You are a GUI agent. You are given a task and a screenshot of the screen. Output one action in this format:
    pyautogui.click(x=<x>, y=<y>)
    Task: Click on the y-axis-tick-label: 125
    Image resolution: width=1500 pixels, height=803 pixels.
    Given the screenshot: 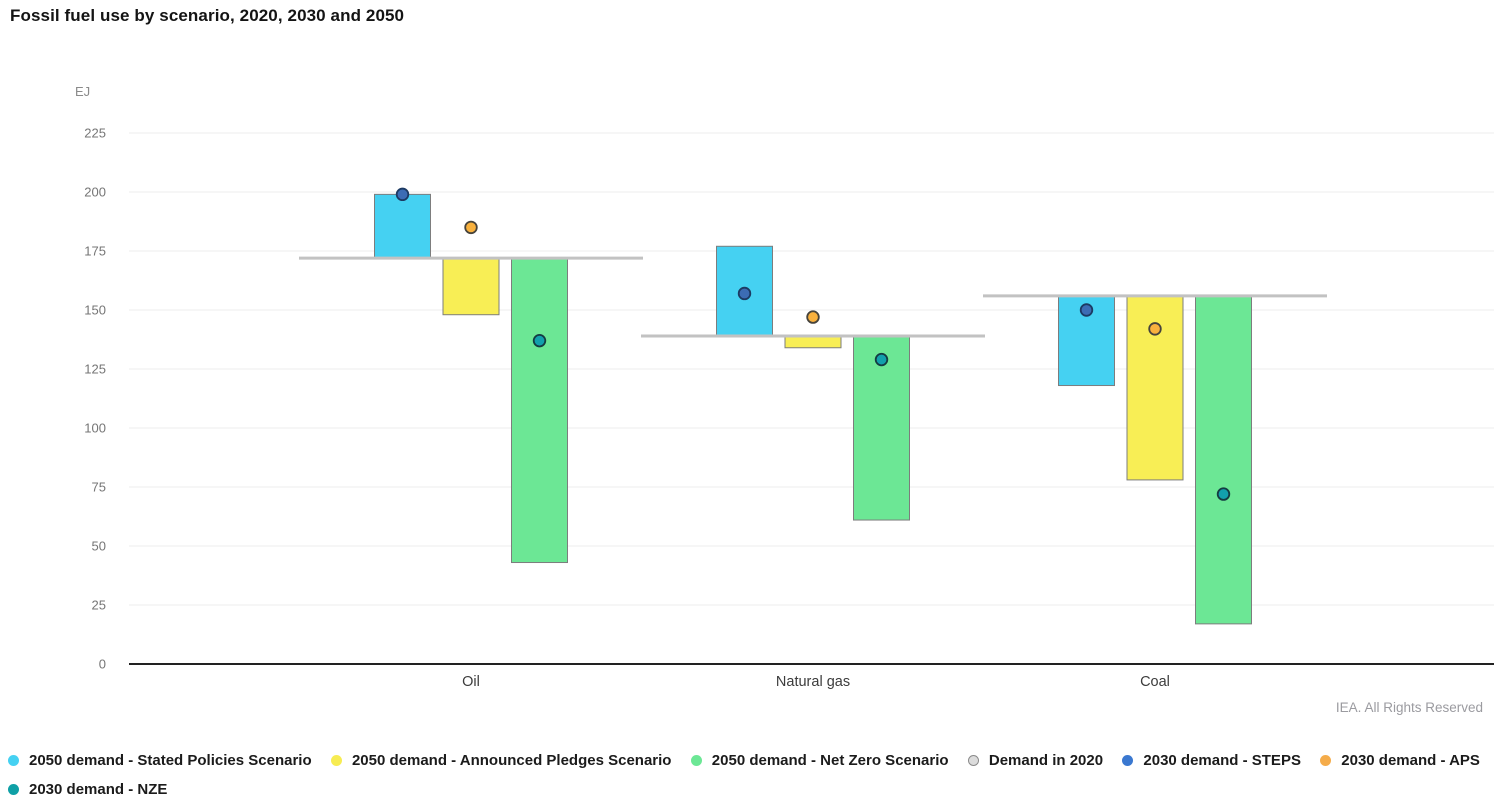 What is the action you would take?
    pyautogui.click(x=95, y=369)
    